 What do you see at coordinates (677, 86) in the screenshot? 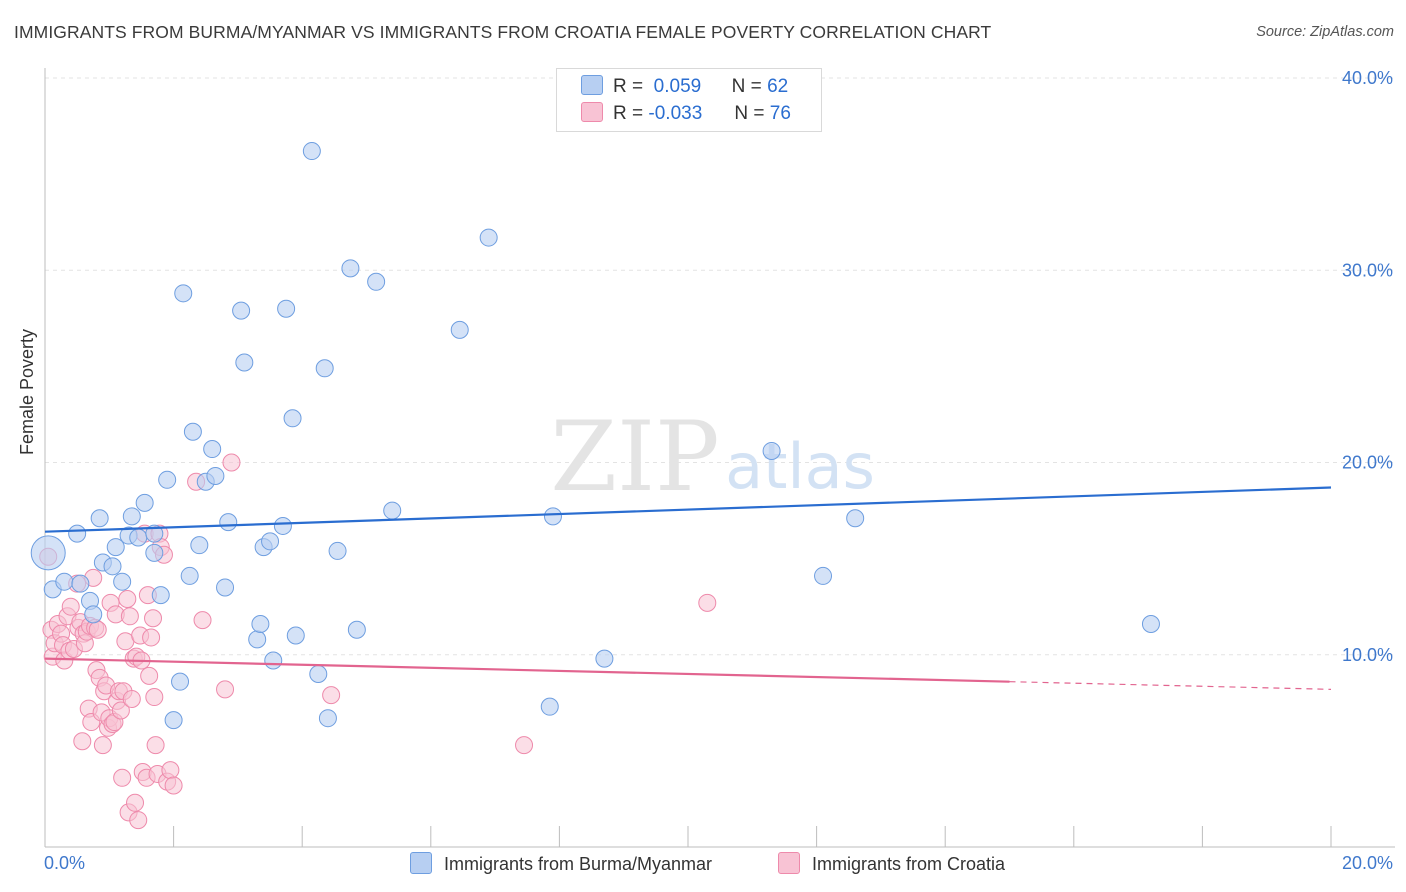
I see `legend-r-value: 0.059` at bounding box center [677, 86].